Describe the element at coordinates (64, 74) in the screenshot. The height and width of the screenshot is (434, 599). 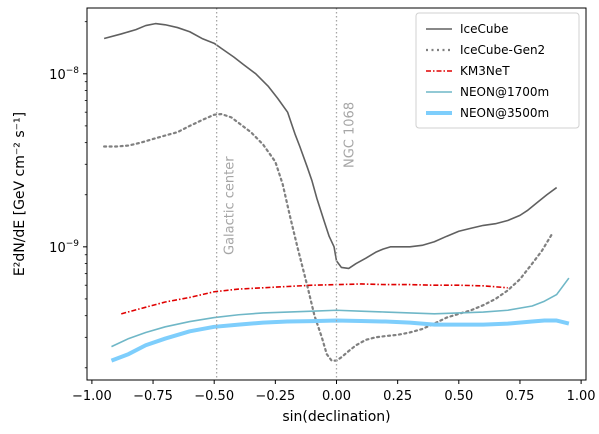
I see `y-tick-label: 10⁻⁸` at that location.